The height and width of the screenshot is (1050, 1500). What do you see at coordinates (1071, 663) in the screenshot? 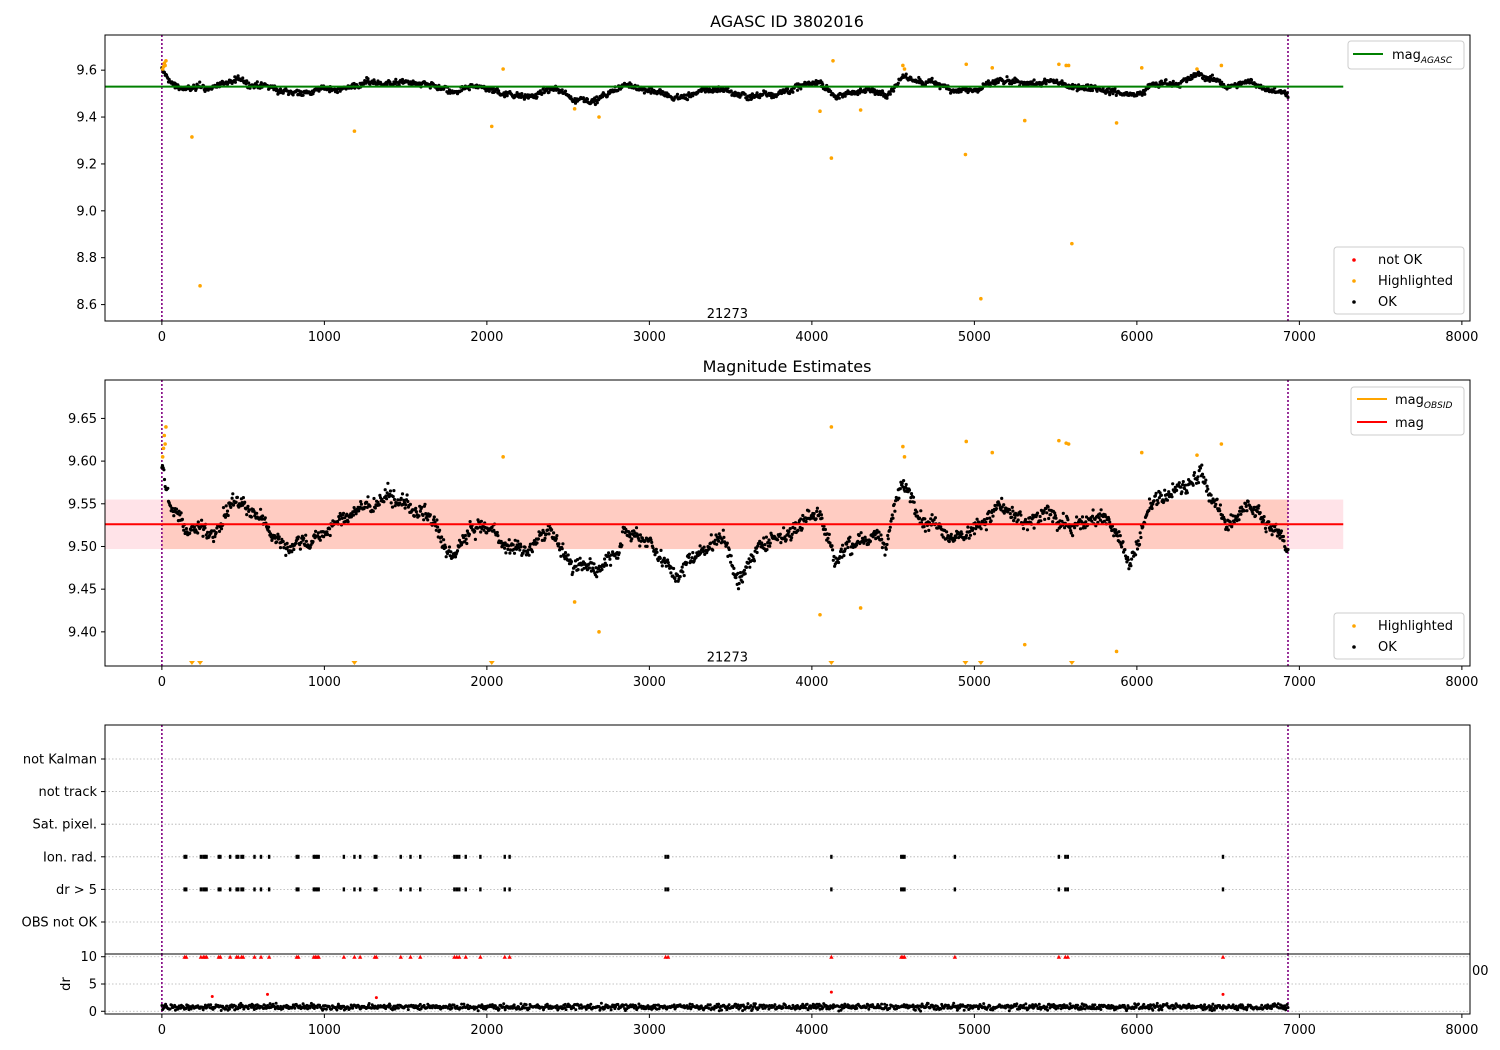
I see `highlighted-below-marker` at bounding box center [1071, 663].